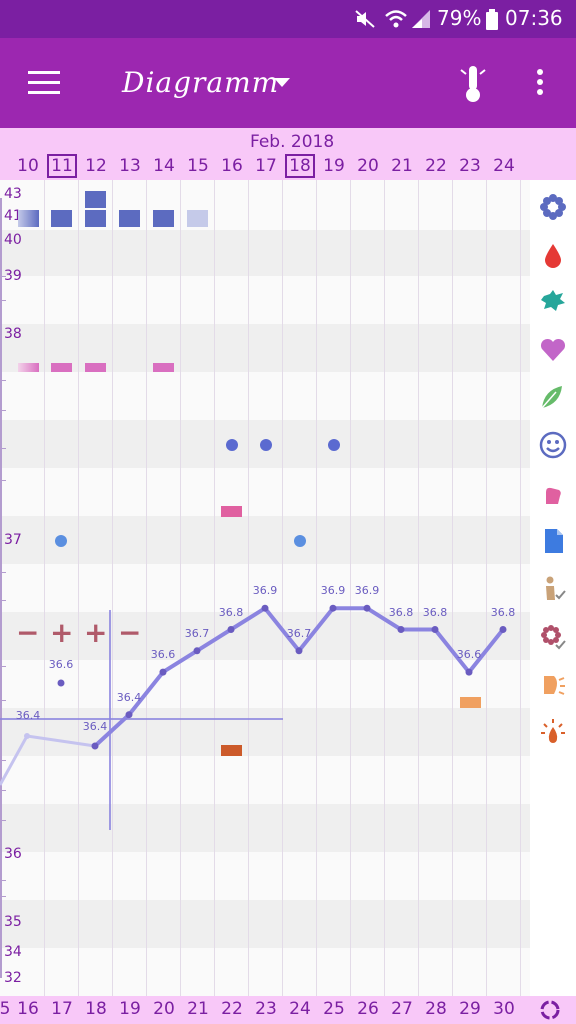 The image size is (576, 1024). What do you see at coordinates (198, 166) in the screenshot?
I see `day-label: 15` at bounding box center [198, 166].